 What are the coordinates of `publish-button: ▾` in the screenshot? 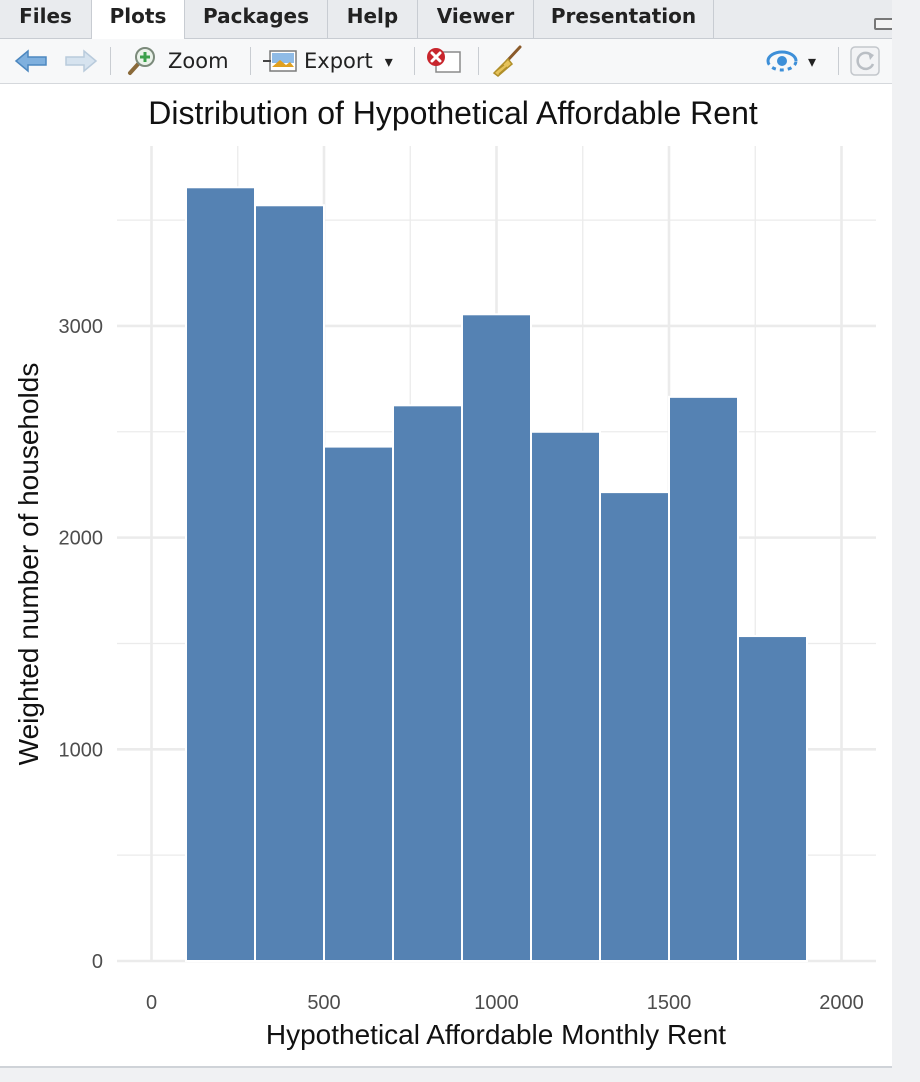 It's located at (790, 61).